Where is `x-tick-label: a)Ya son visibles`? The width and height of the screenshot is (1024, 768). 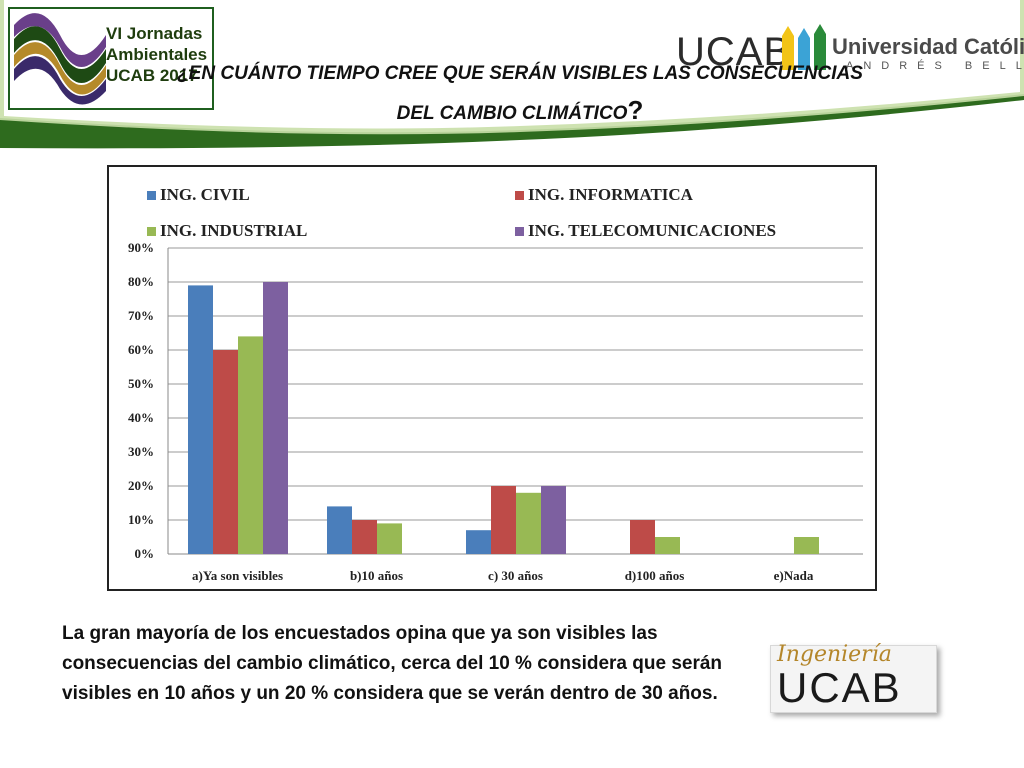 x-tick-label: a)Ya son visibles is located at coordinates (237, 575).